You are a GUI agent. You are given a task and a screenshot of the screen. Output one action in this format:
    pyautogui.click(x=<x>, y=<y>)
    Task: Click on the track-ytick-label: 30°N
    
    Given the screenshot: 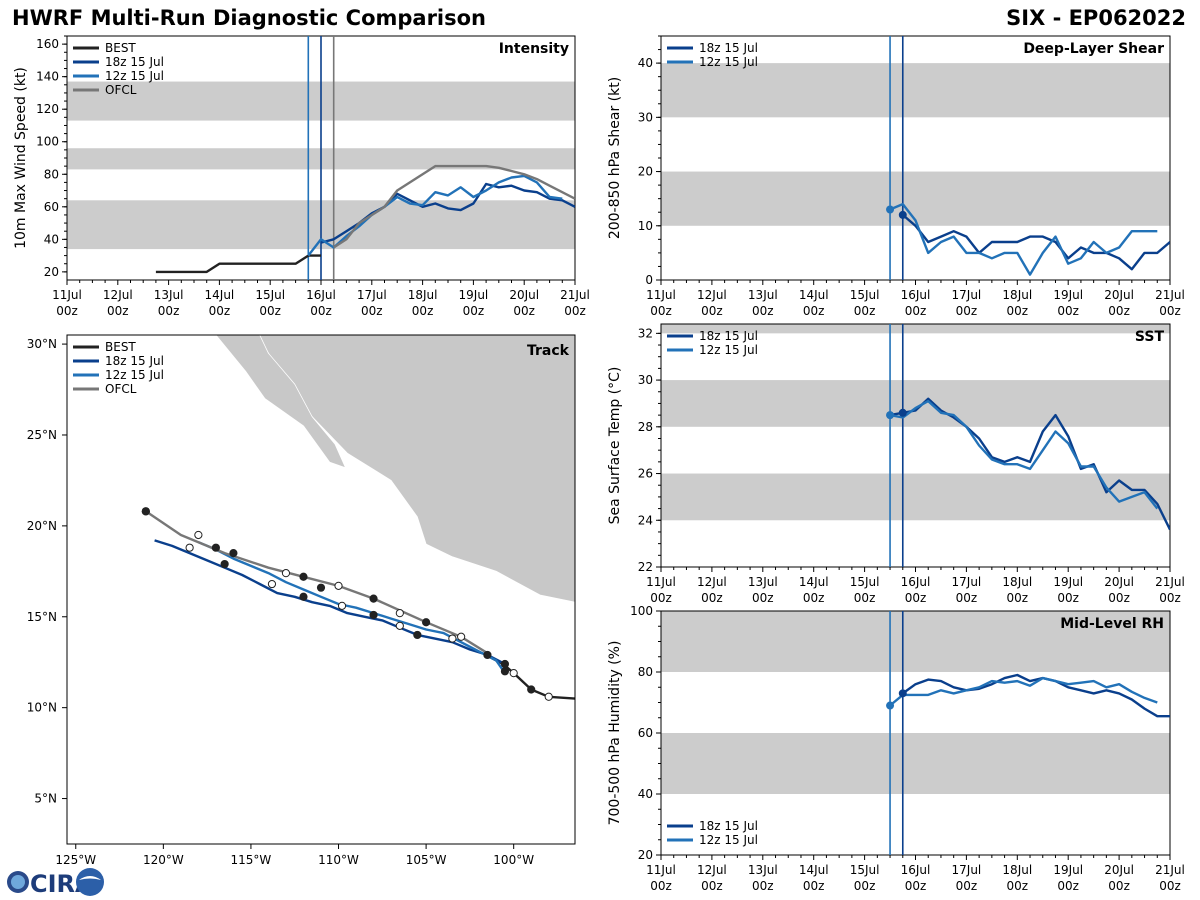 What is the action you would take?
    pyautogui.click(x=42, y=344)
    